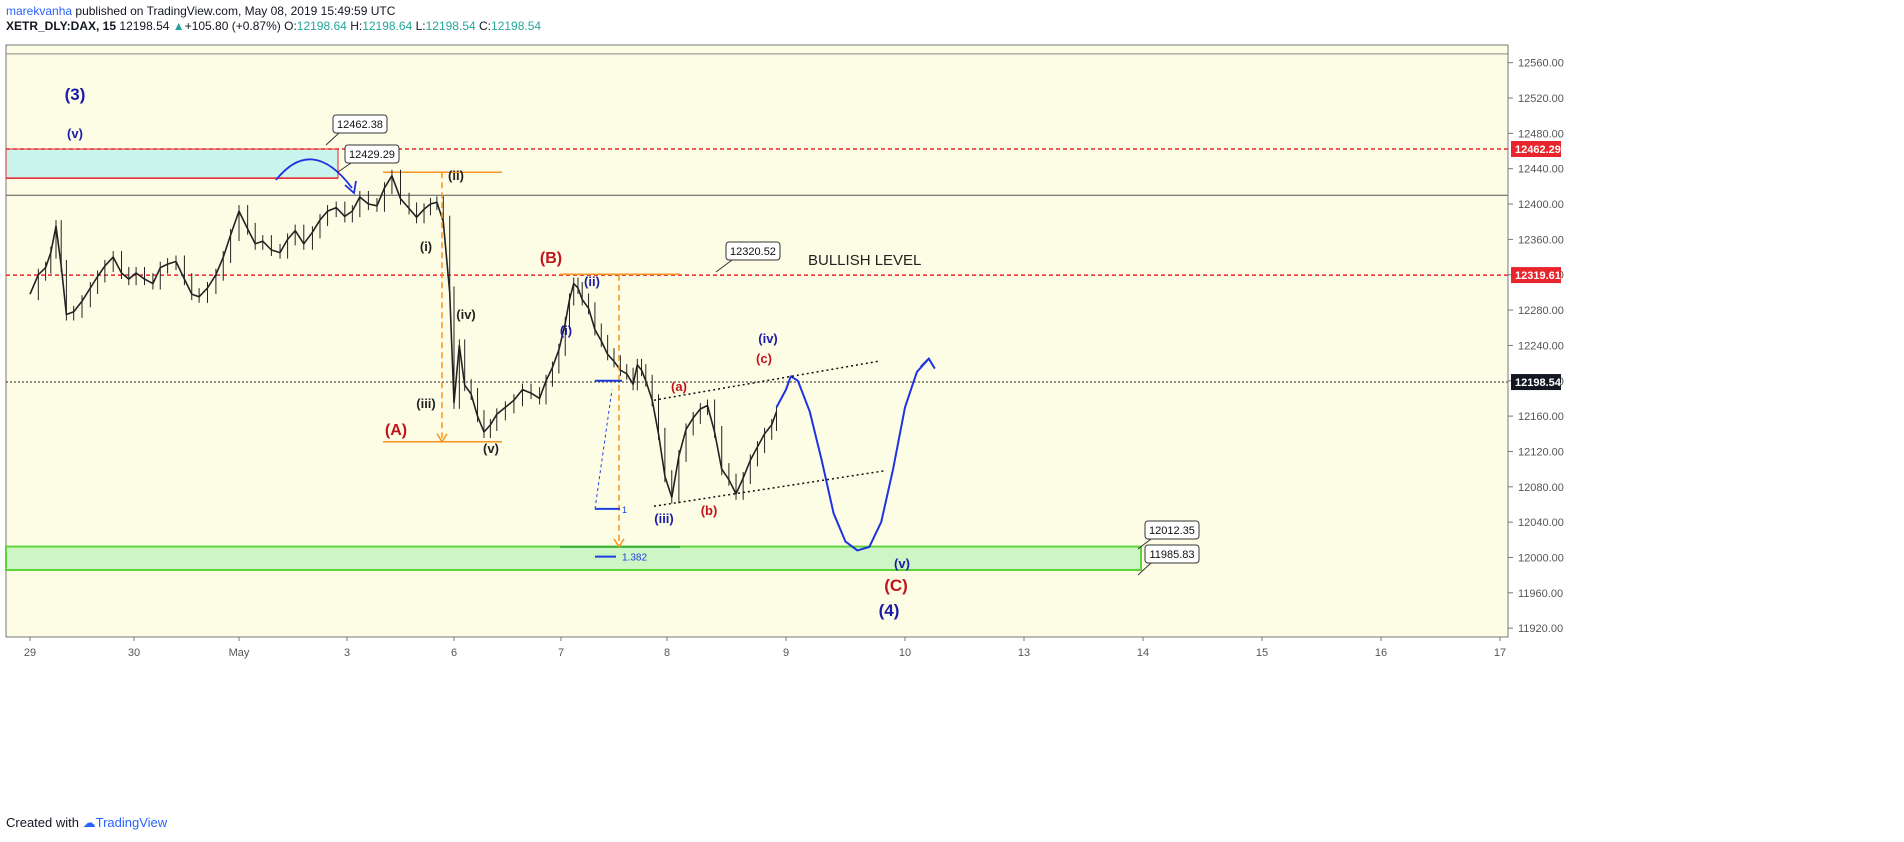 This screenshot has width=1904, height=842. I want to click on price-tick-label: 12240.00, so click(1541, 346).